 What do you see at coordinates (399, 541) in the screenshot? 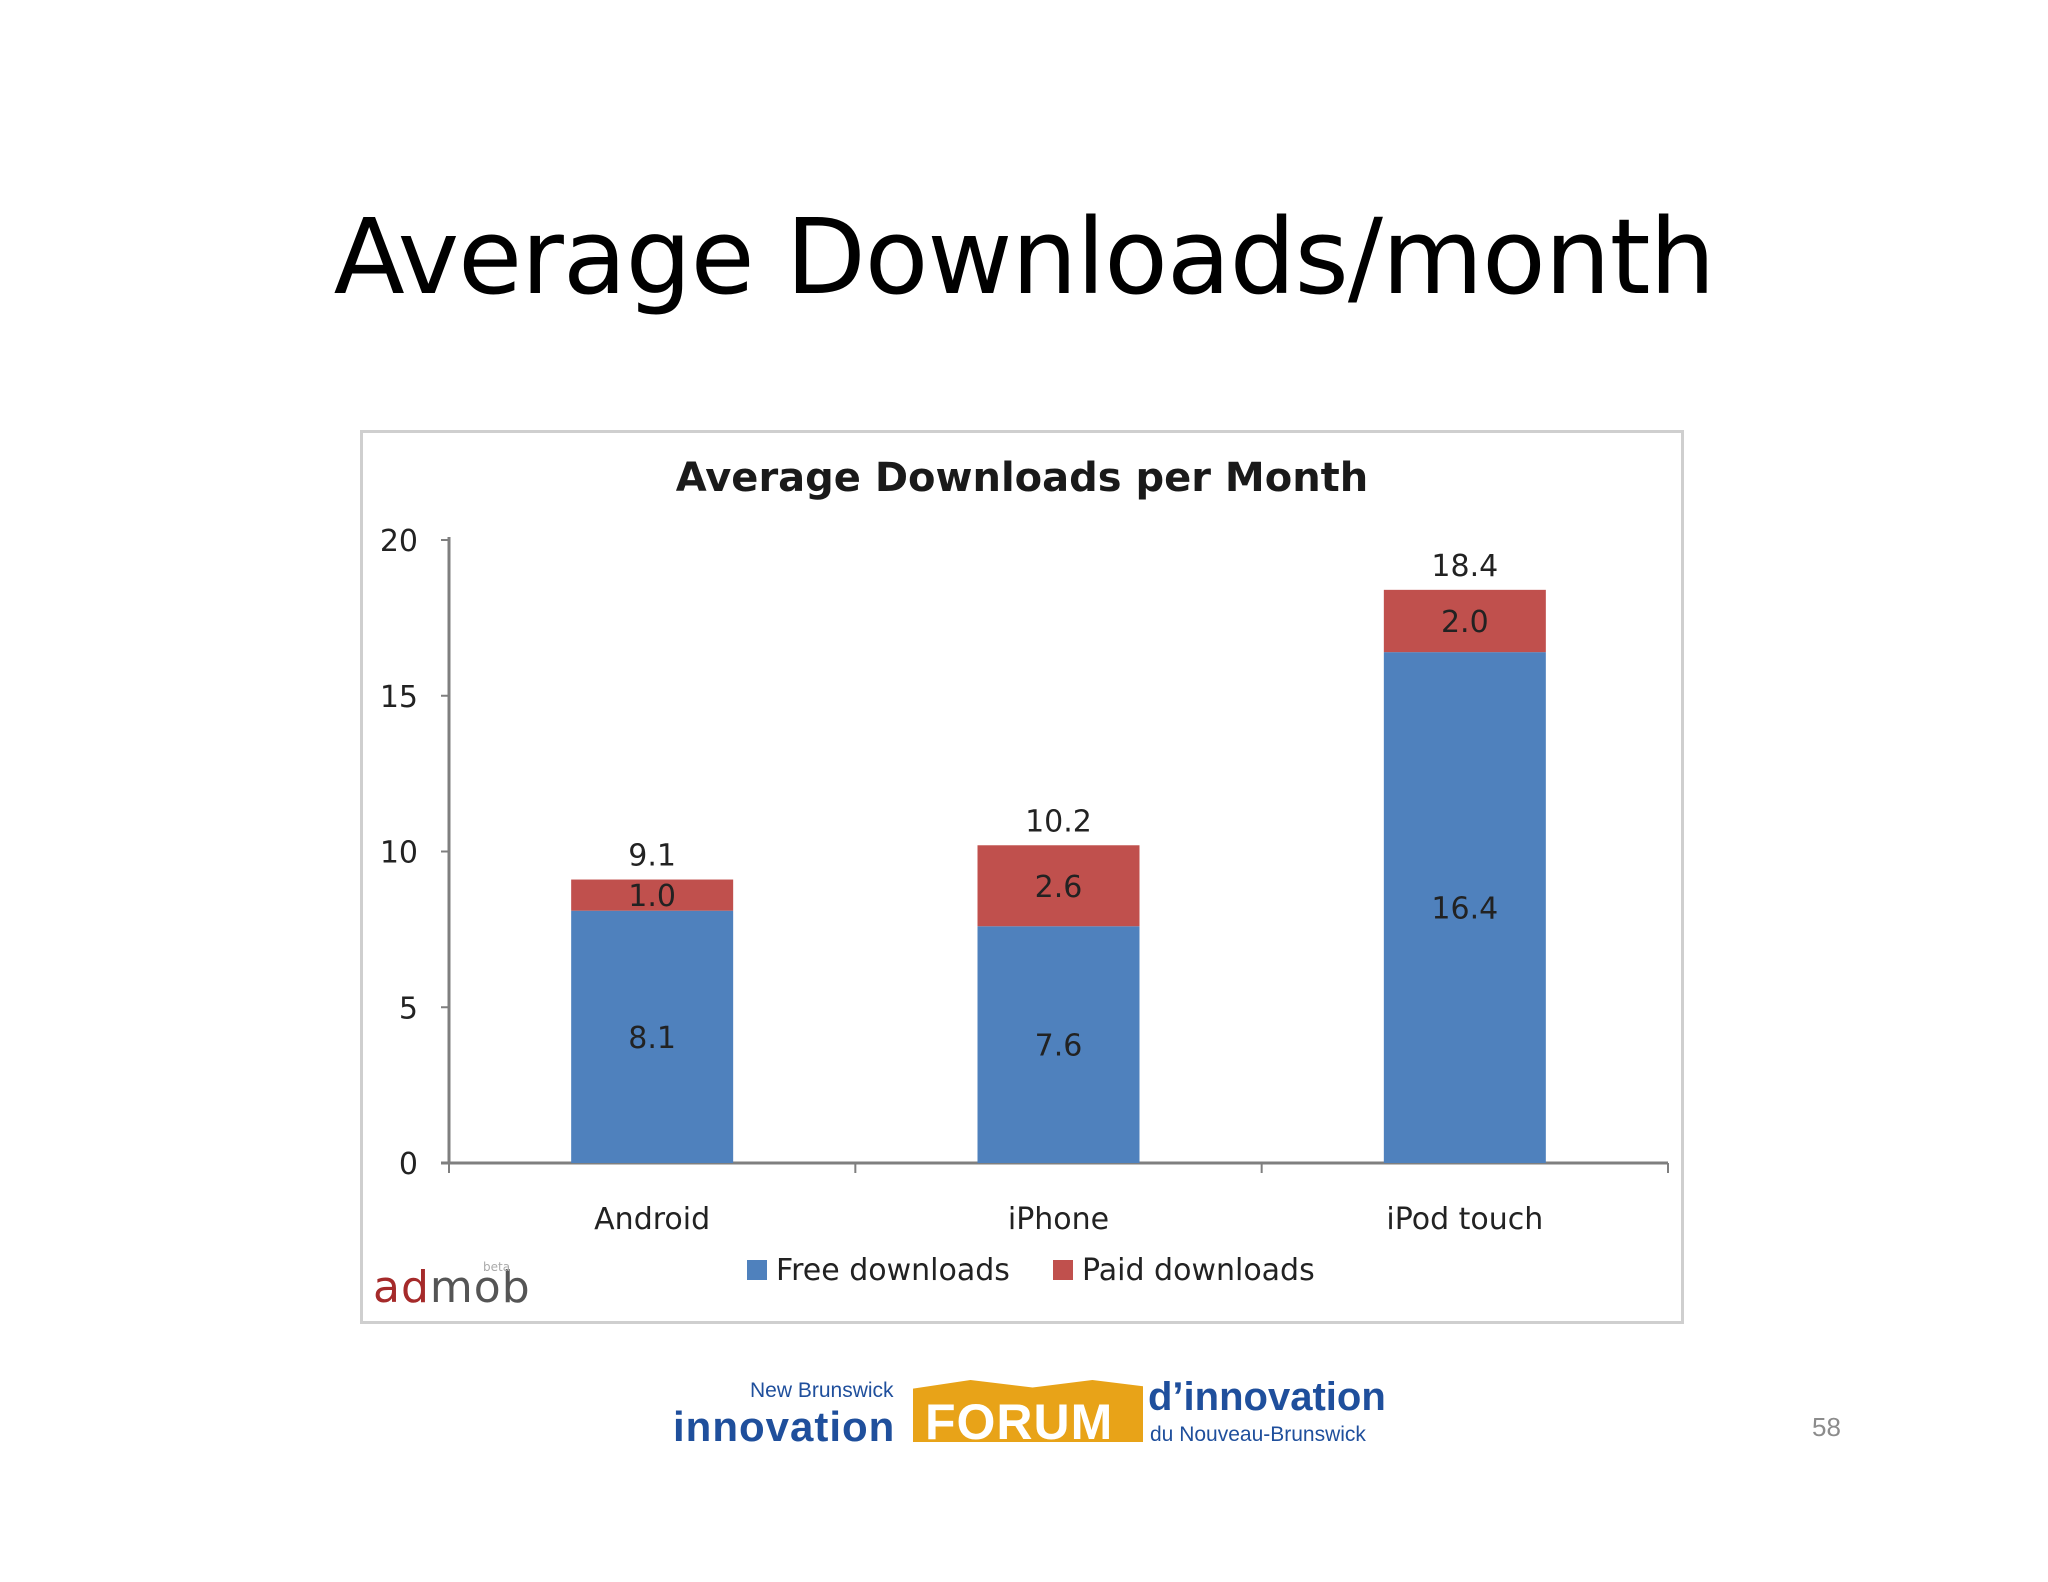
I see `y-tick-label: 20` at bounding box center [399, 541].